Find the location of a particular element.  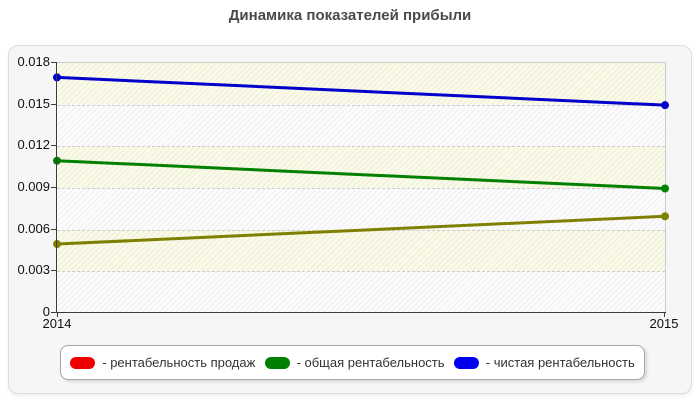

legend-entry: - рентабельность продаж is located at coordinates (162, 362).